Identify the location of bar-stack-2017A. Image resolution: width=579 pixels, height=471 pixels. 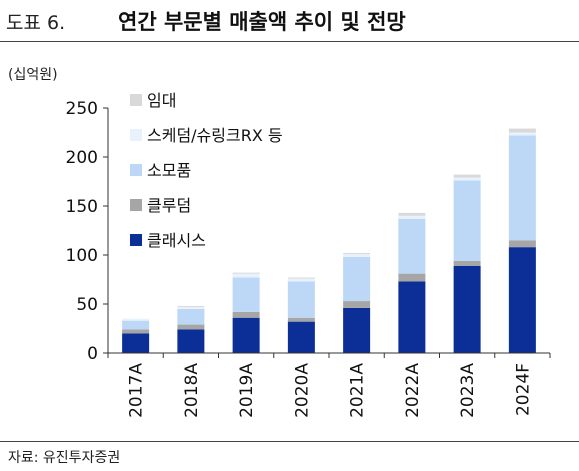
(136, 335).